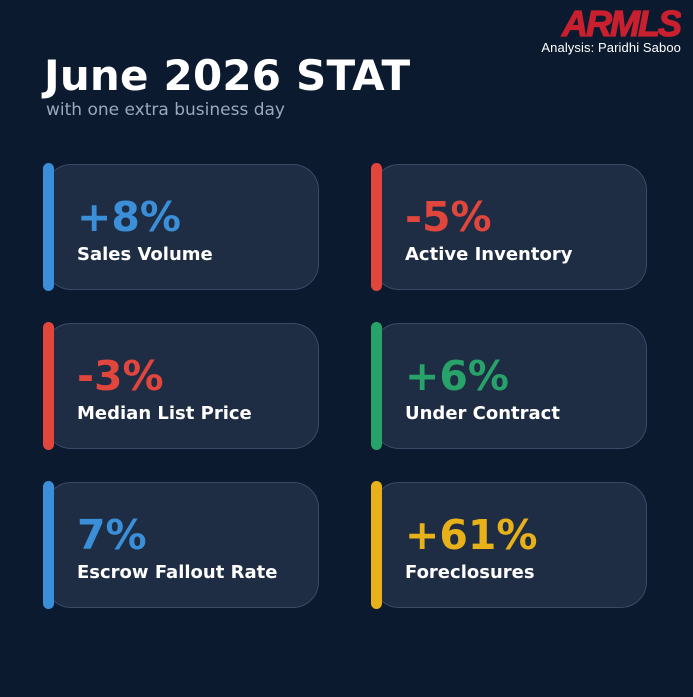 The height and width of the screenshot is (697, 693). Describe the element at coordinates (482, 413) in the screenshot. I see `stat-label: Under Contract` at that location.